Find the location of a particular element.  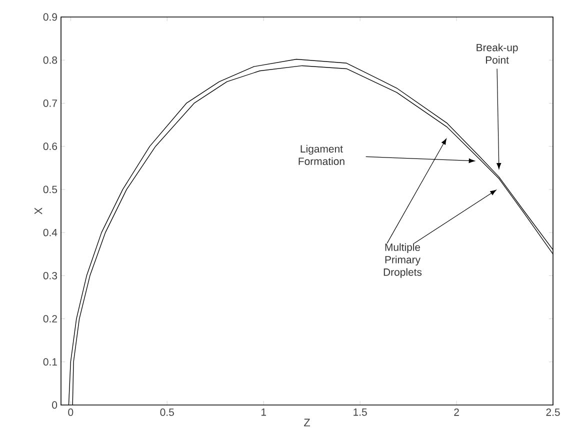

y-tick-label: 0.5 is located at coordinates (50, 190).